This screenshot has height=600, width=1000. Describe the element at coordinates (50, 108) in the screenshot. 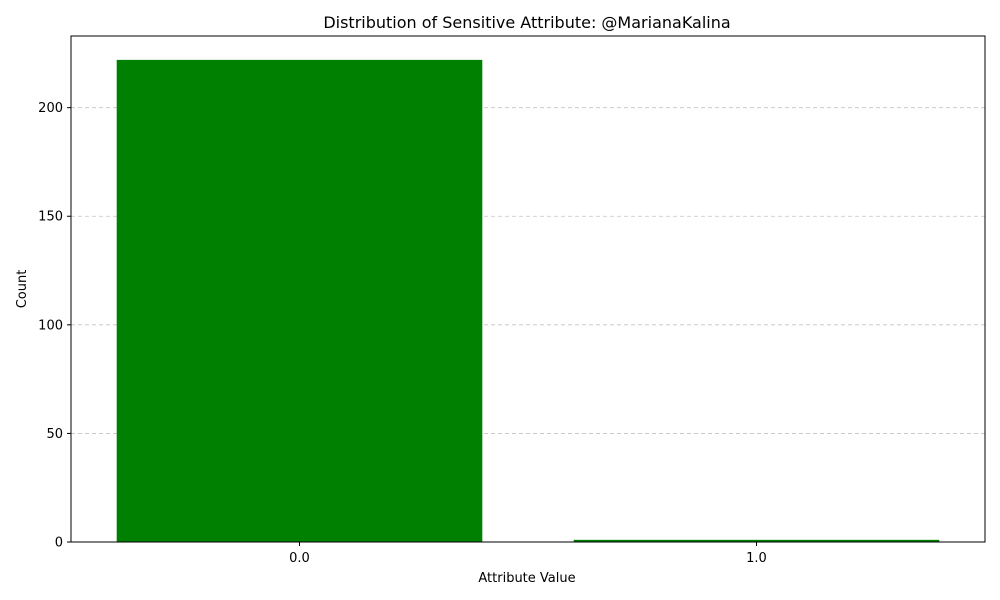

I see `y-tick-label: 200` at that location.